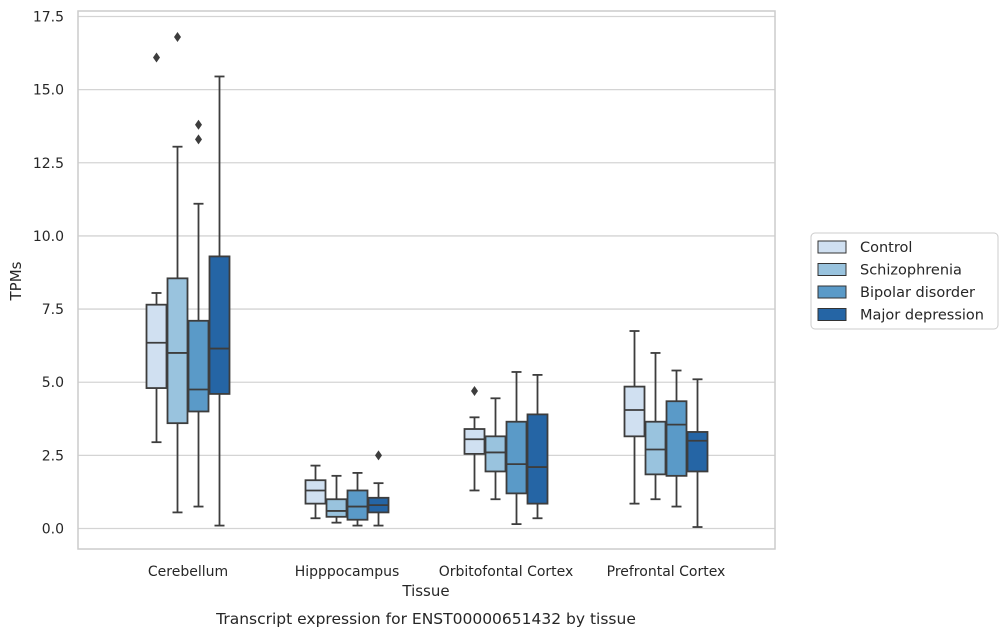 This screenshot has width=1007, height=636. What do you see at coordinates (48, 237) in the screenshot?
I see `y-tick-label: 10.0` at bounding box center [48, 237].